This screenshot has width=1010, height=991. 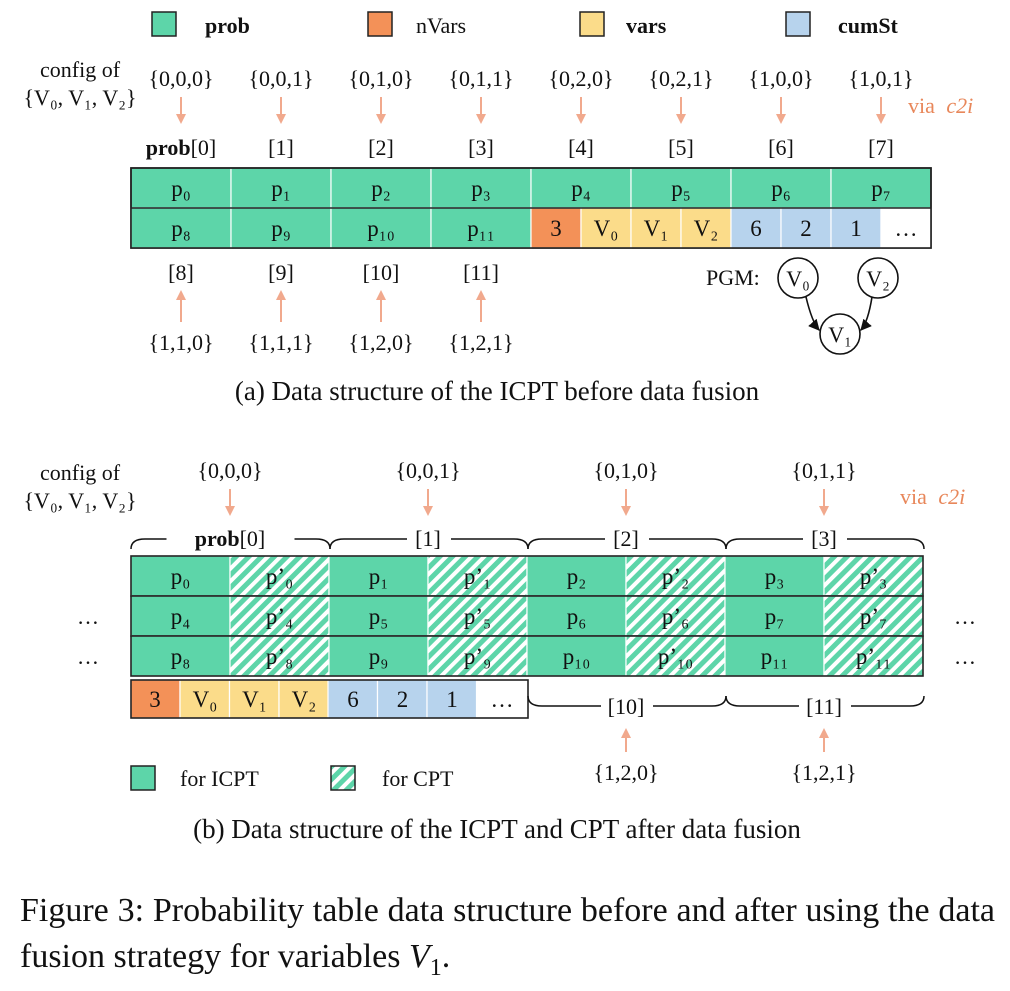 What do you see at coordinates (681, 147) in the screenshot?
I see `index-top-a: [5]` at bounding box center [681, 147].